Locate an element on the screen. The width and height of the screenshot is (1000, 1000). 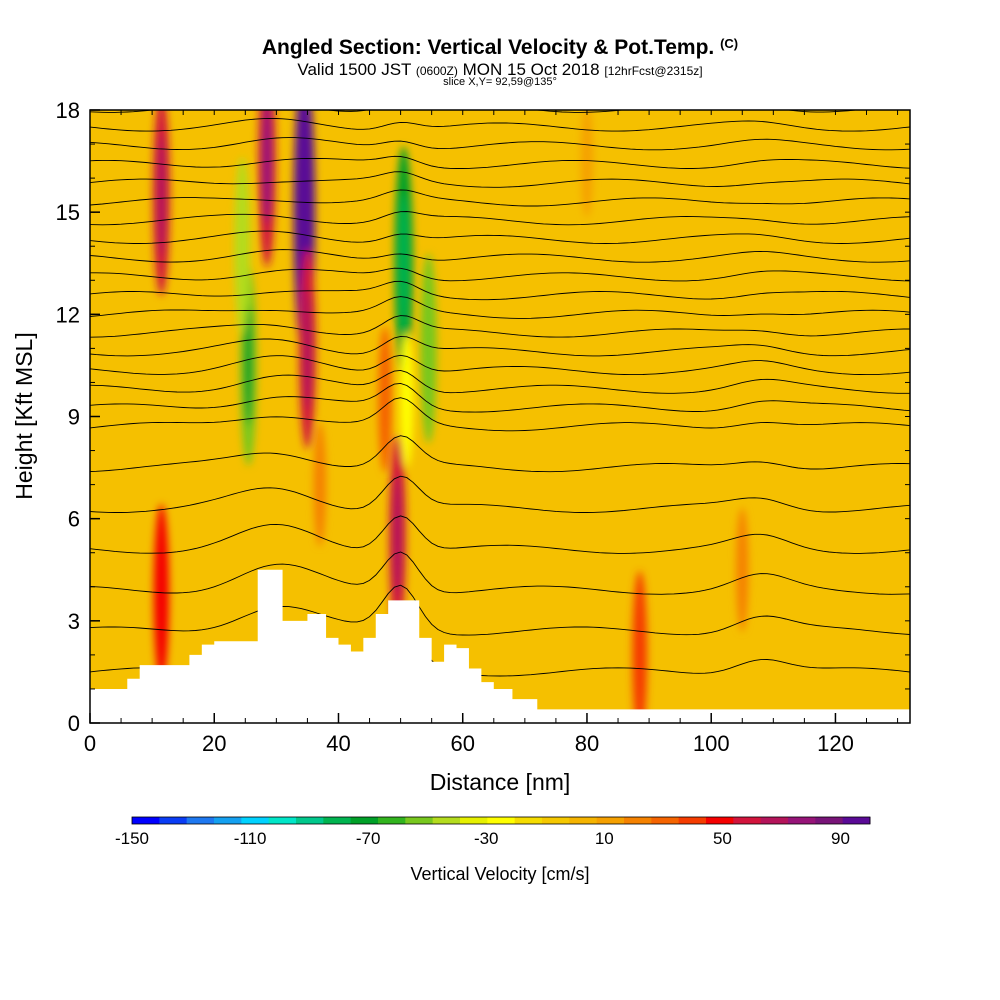
y-tick-label: 12 is located at coordinates (68, 314).